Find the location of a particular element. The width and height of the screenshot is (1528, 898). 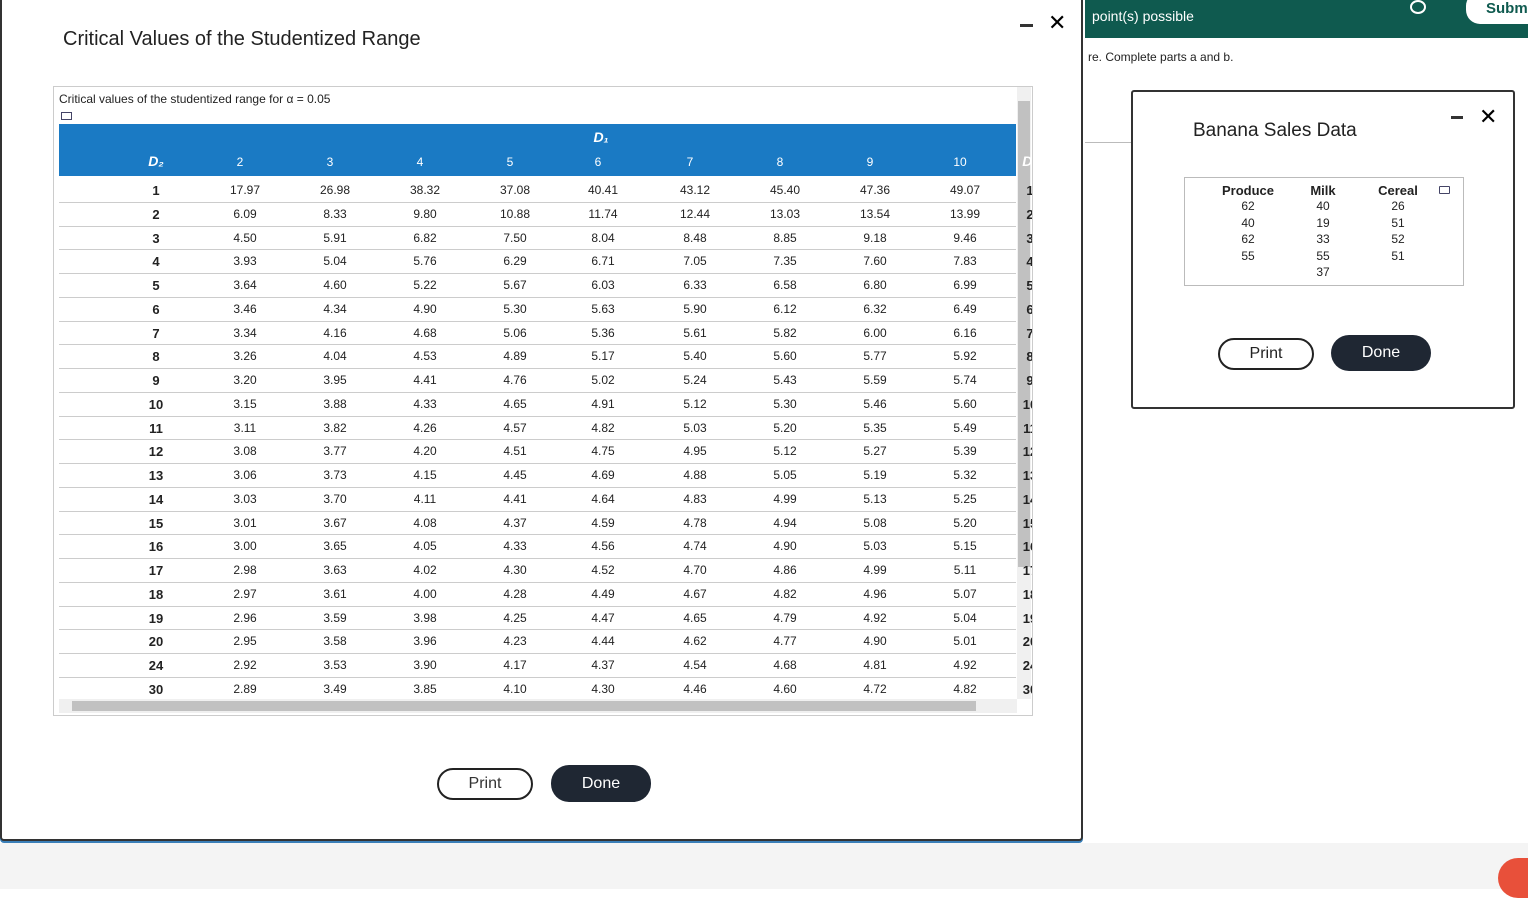

table-cell: 26 is located at coordinates (1398, 206).